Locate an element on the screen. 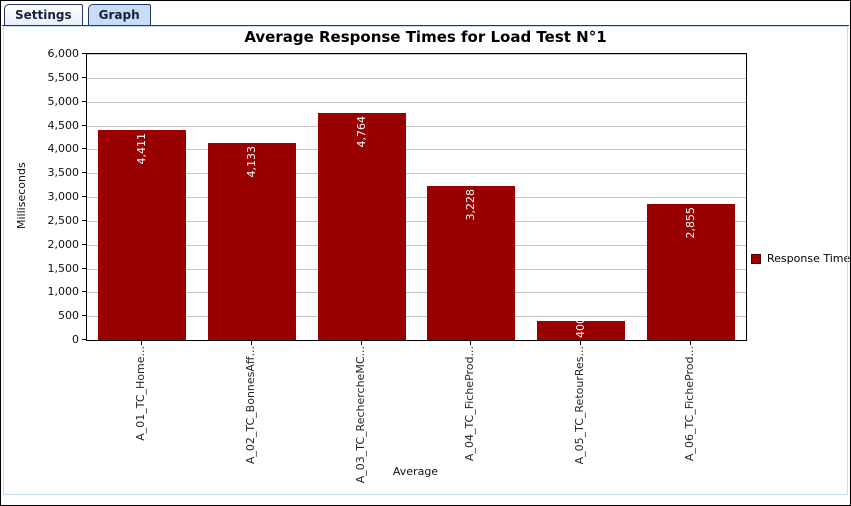 The height and width of the screenshot is (506, 851). y-axis-tick-label: 500 is located at coordinates (68, 316).